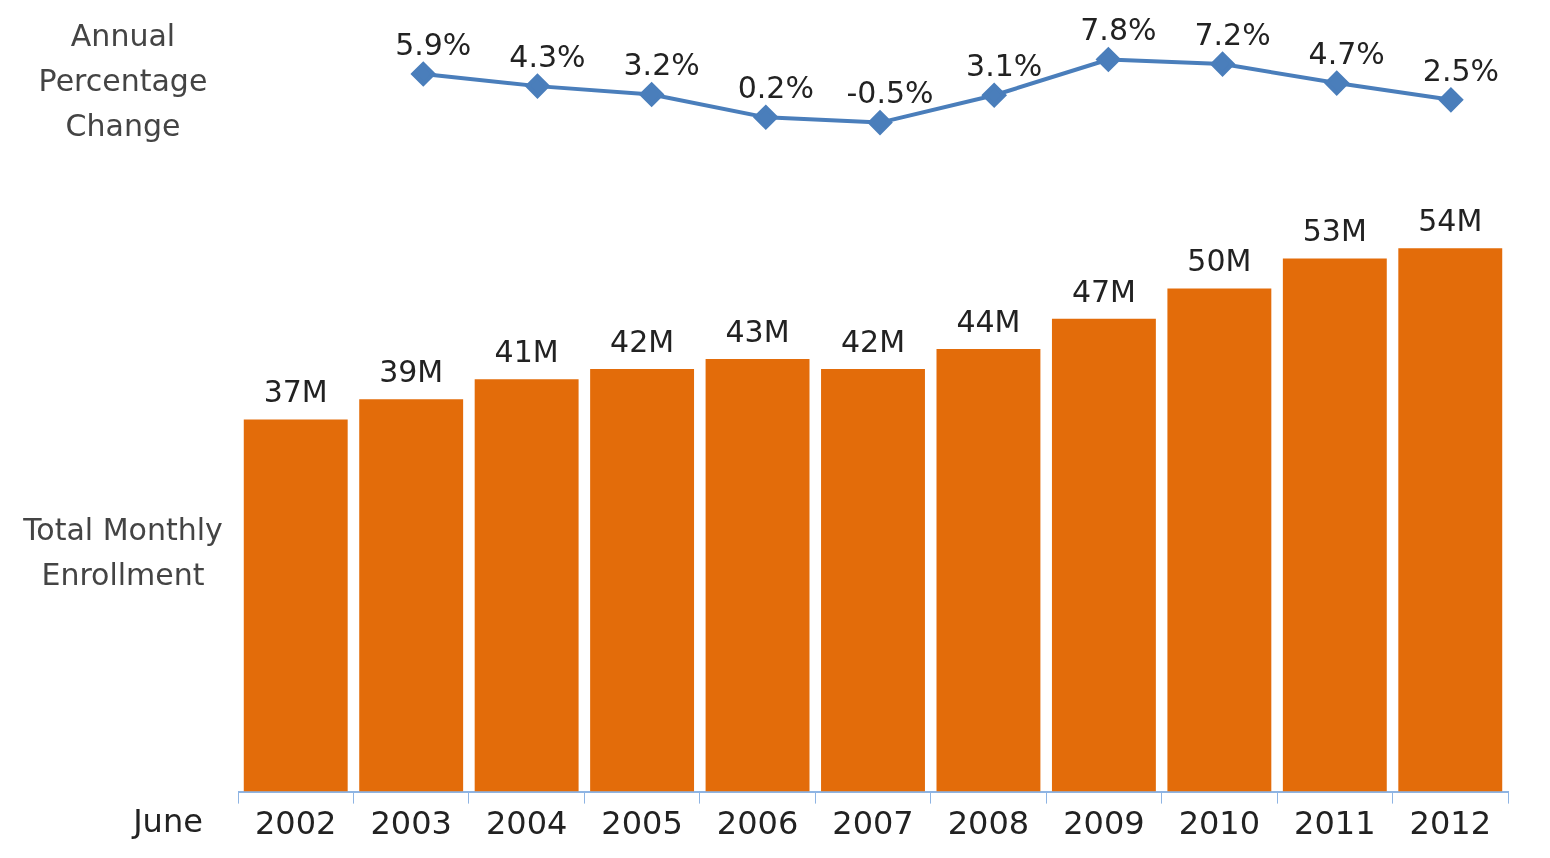  What do you see at coordinates (873, 823) in the screenshot?
I see `x-tick-label: 2007` at bounding box center [873, 823].